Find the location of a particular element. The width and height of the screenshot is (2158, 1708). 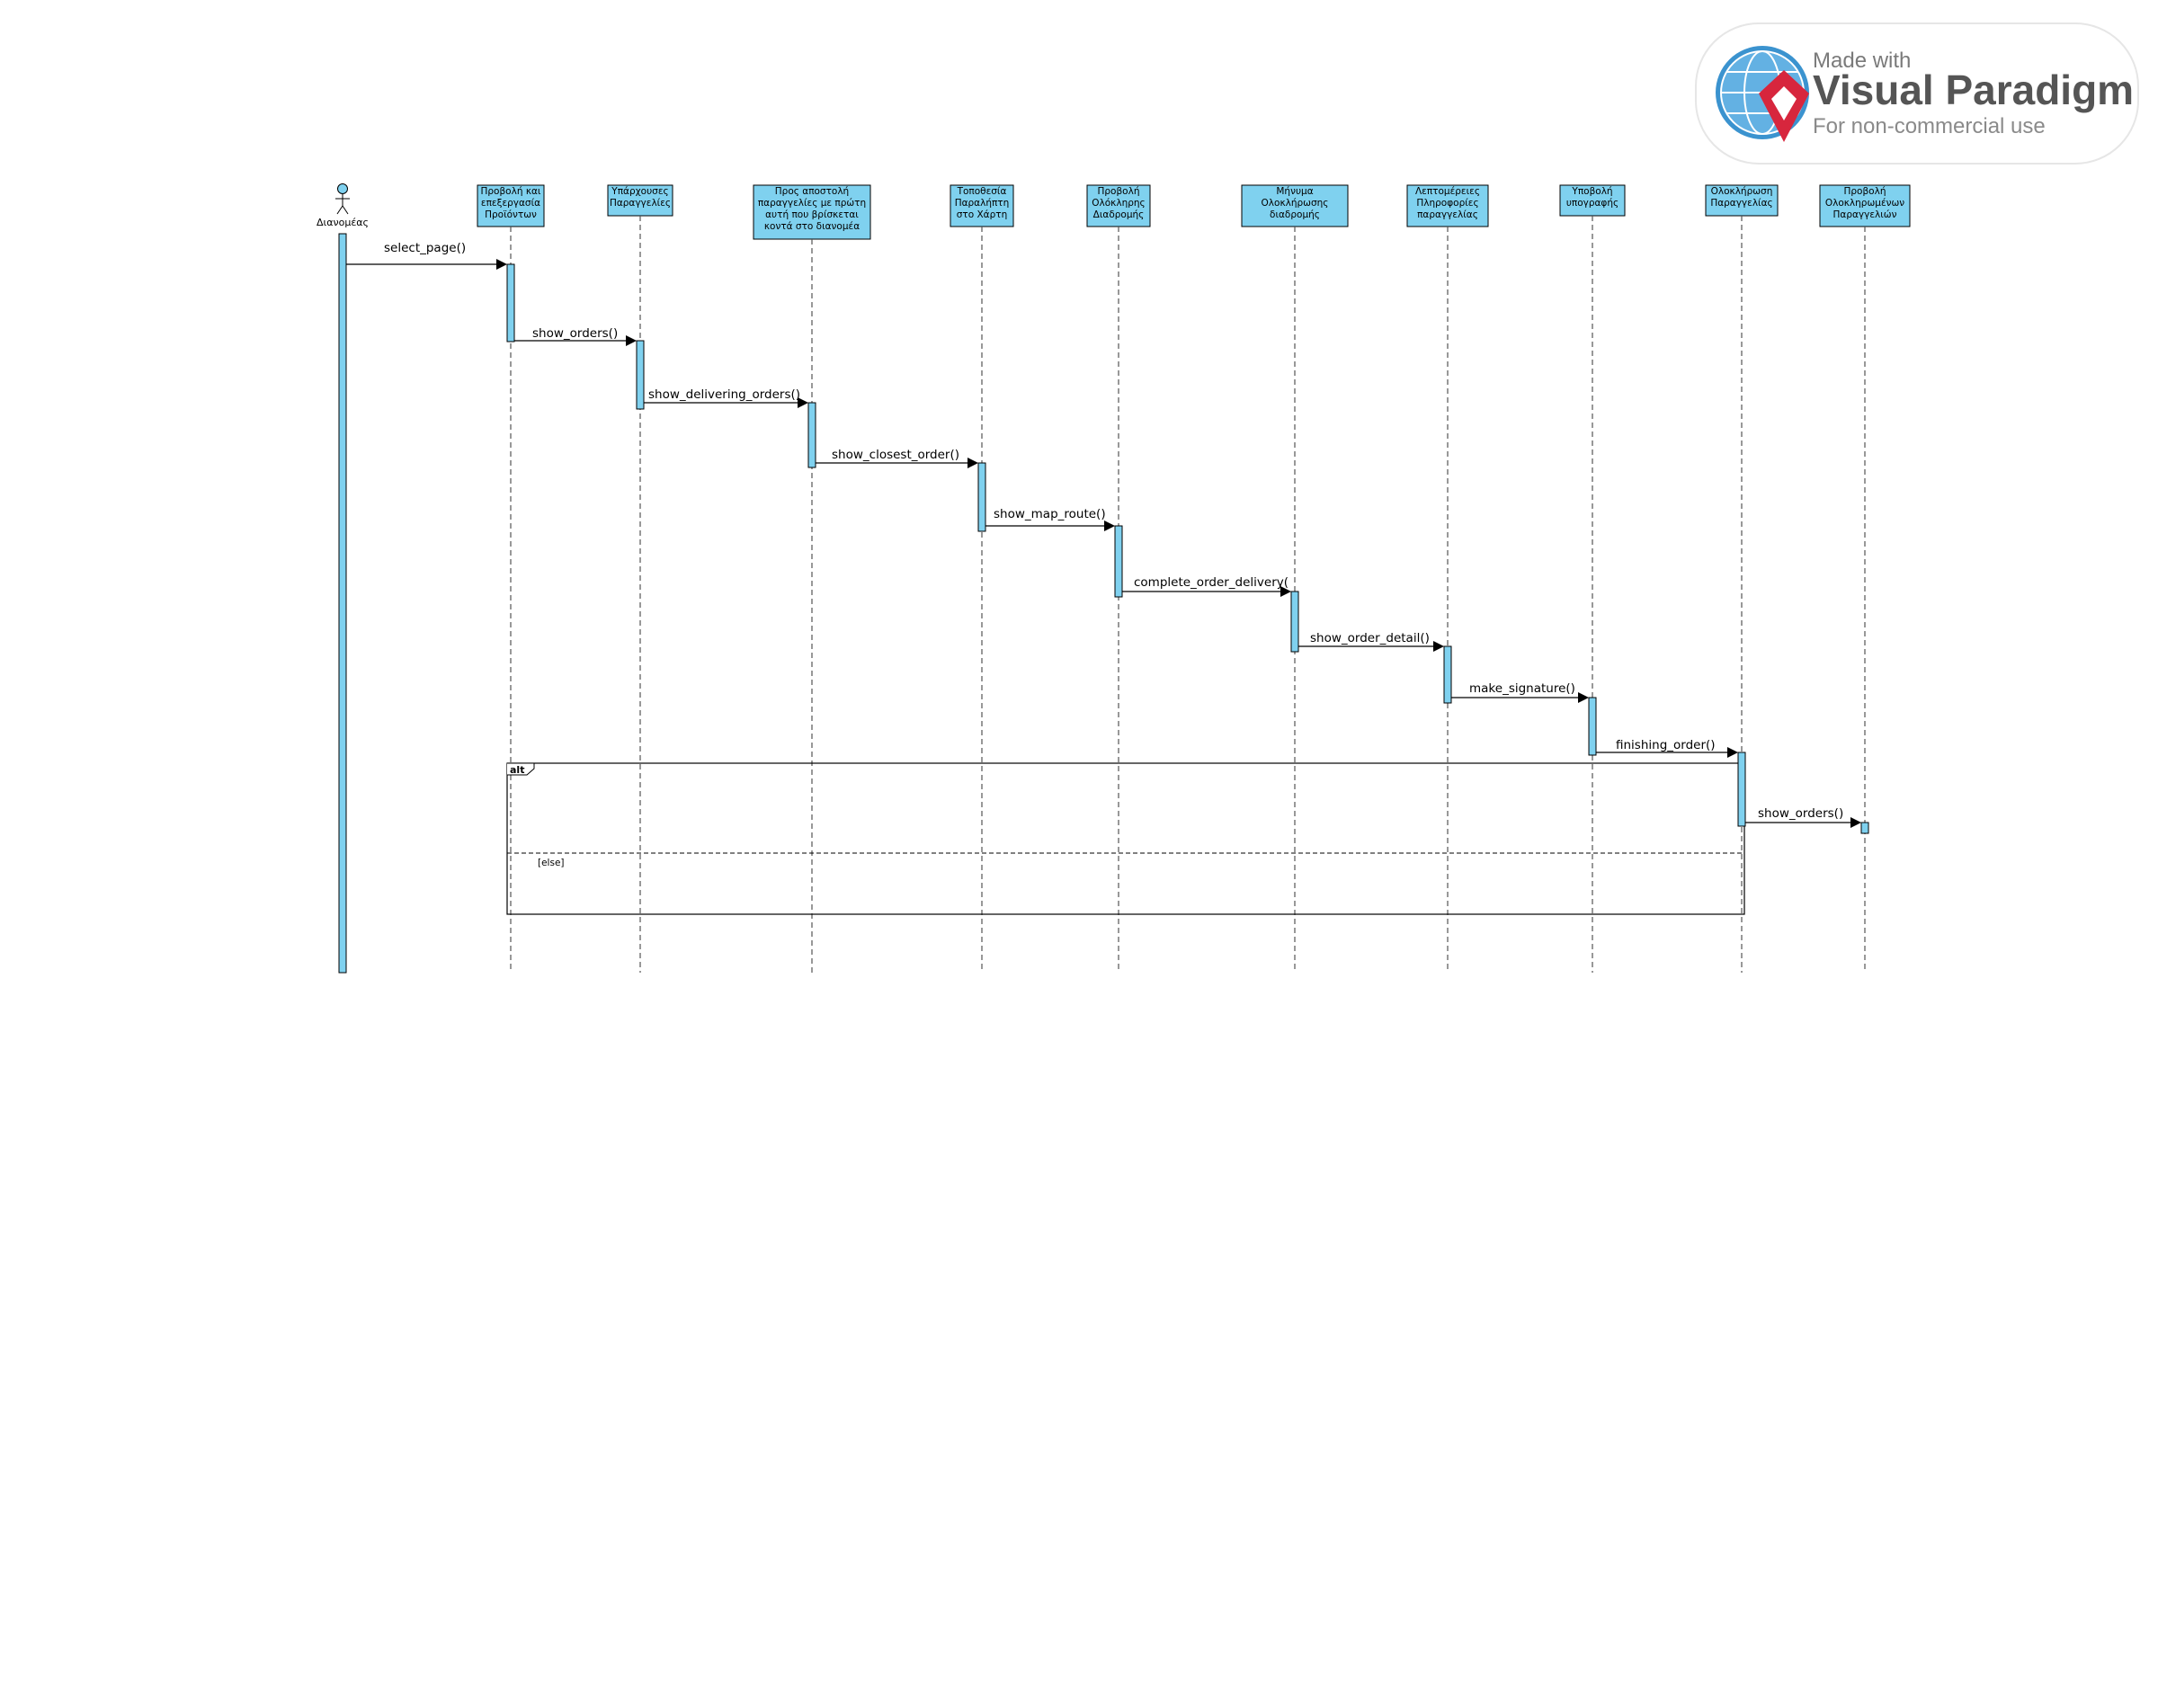

lifeline-label-line: Ολοκλήρωσης is located at coordinates (1295, 203).